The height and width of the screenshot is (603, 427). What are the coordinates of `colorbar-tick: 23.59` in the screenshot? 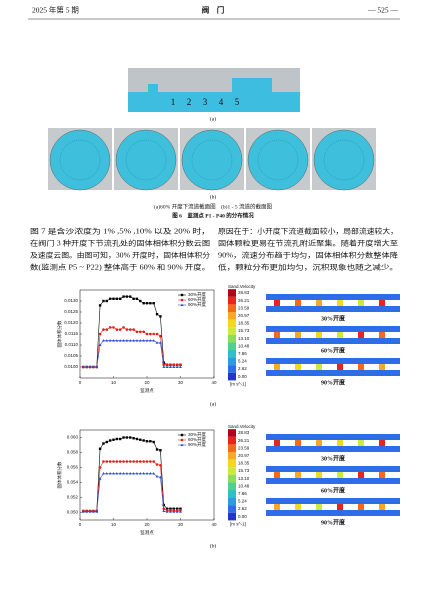 It's located at (244, 307).